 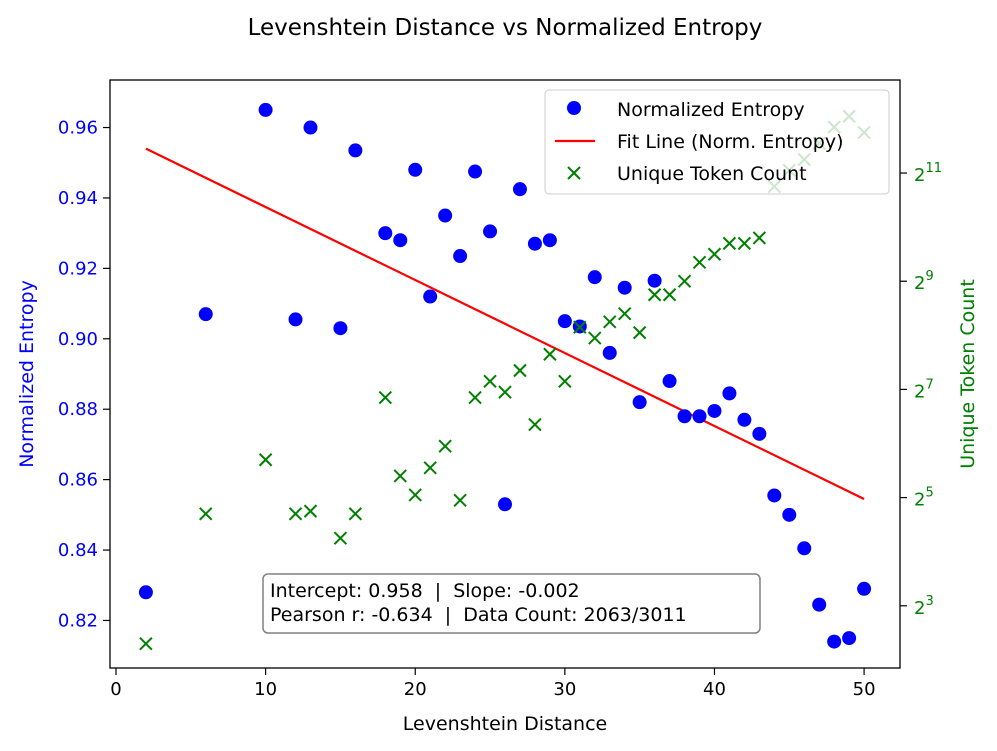 What do you see at coordinates (78, 480) in the screenshot?
I see `y-tick-label: 0.86` at bounding box center [78, 480].